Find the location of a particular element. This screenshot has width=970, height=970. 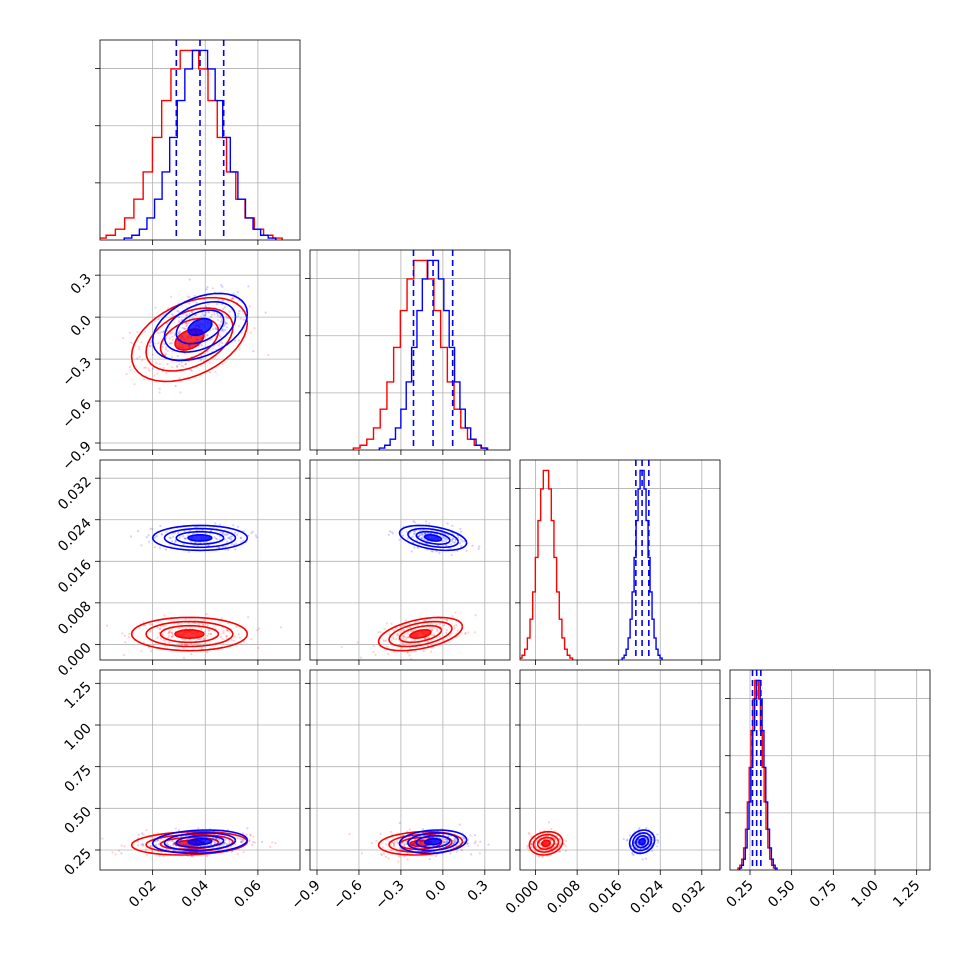

panel-1-0: −0.9 −0.6 −0.3 0.0 0.3 is located at coordinates (180, 361).